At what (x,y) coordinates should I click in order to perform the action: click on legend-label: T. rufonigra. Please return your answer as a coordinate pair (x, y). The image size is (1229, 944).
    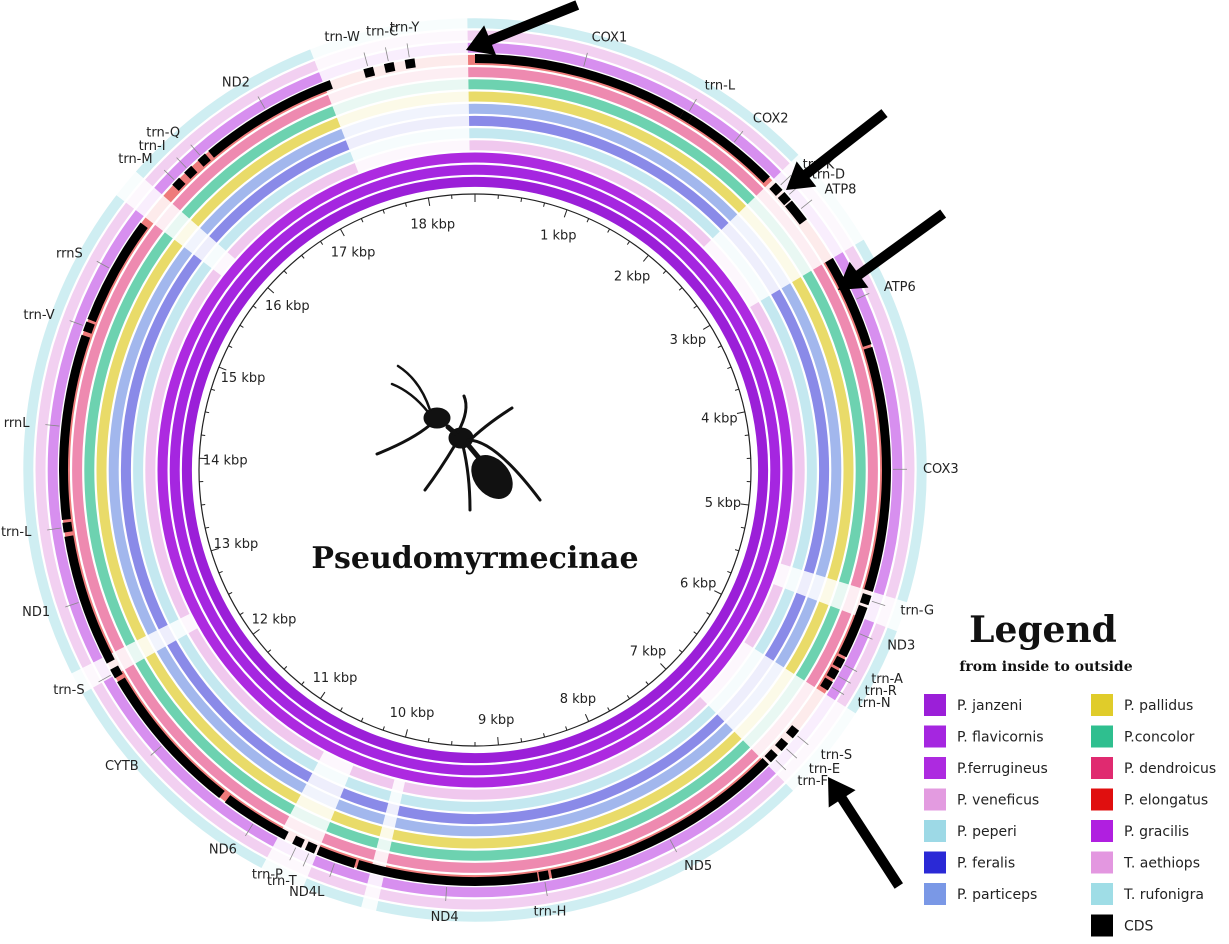
    Looking at the image, I should click on (1163, 895).